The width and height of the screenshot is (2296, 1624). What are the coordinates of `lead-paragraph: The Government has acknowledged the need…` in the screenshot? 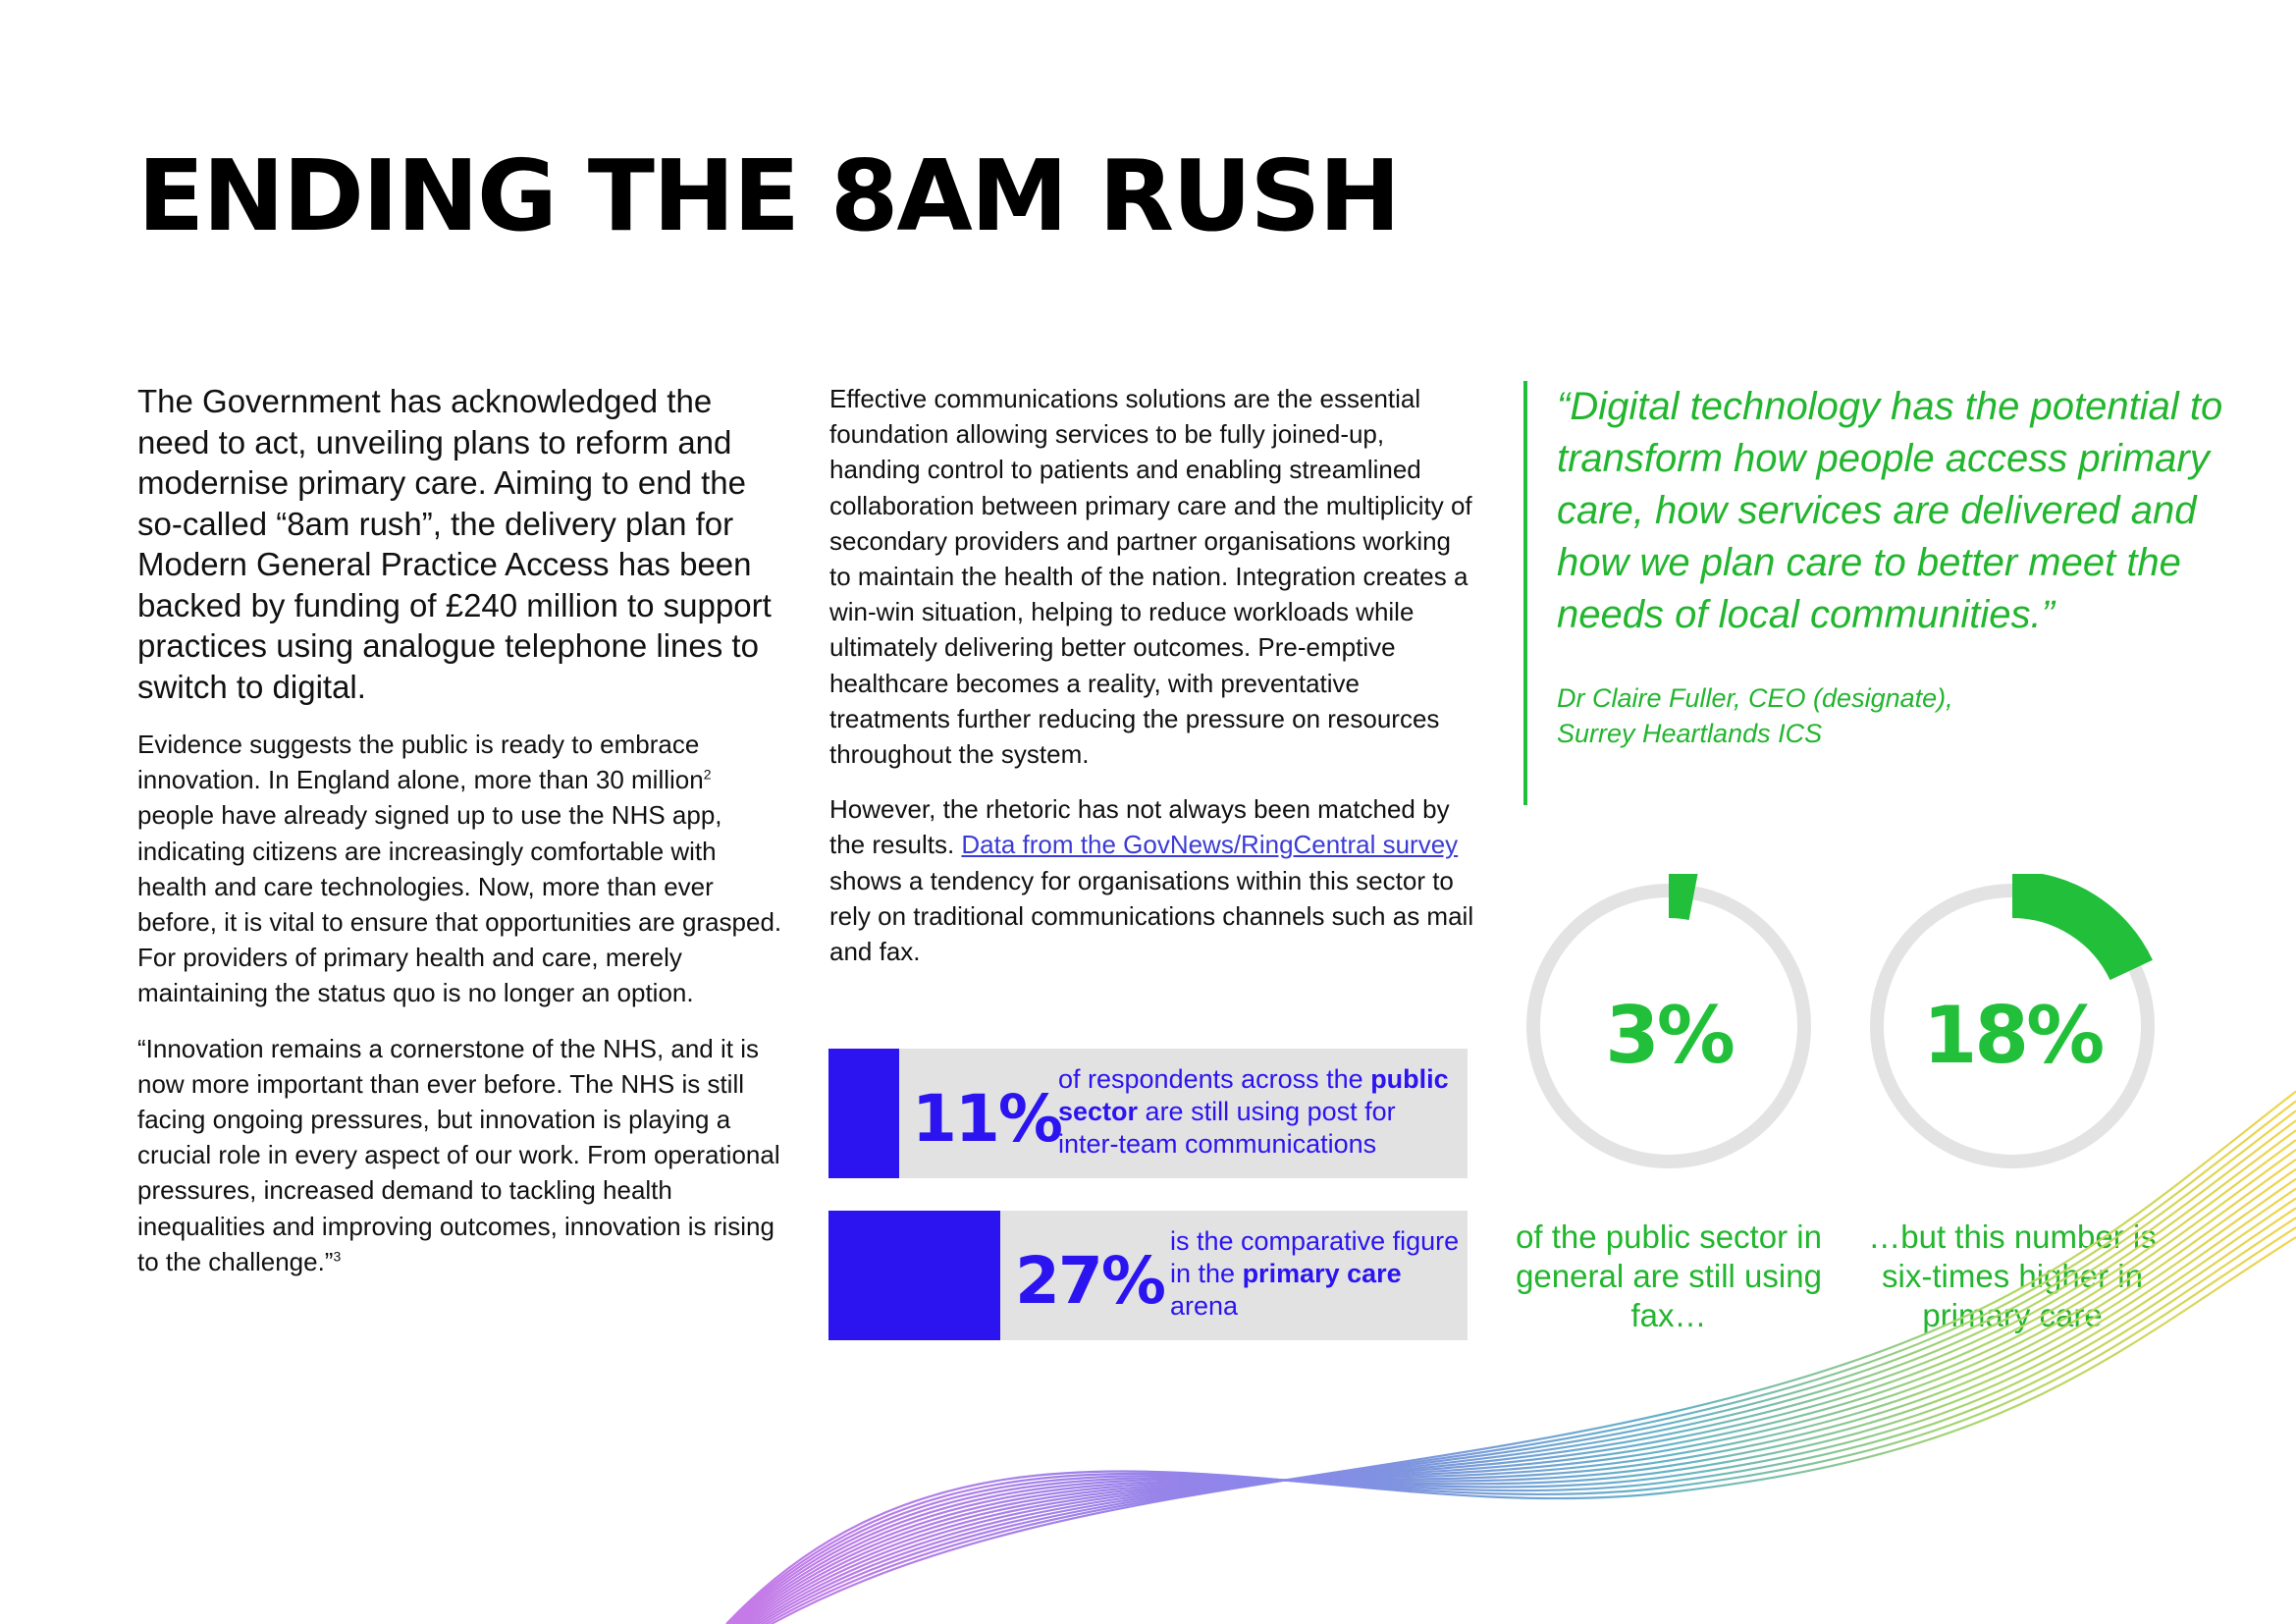 It's located at (454, 544).